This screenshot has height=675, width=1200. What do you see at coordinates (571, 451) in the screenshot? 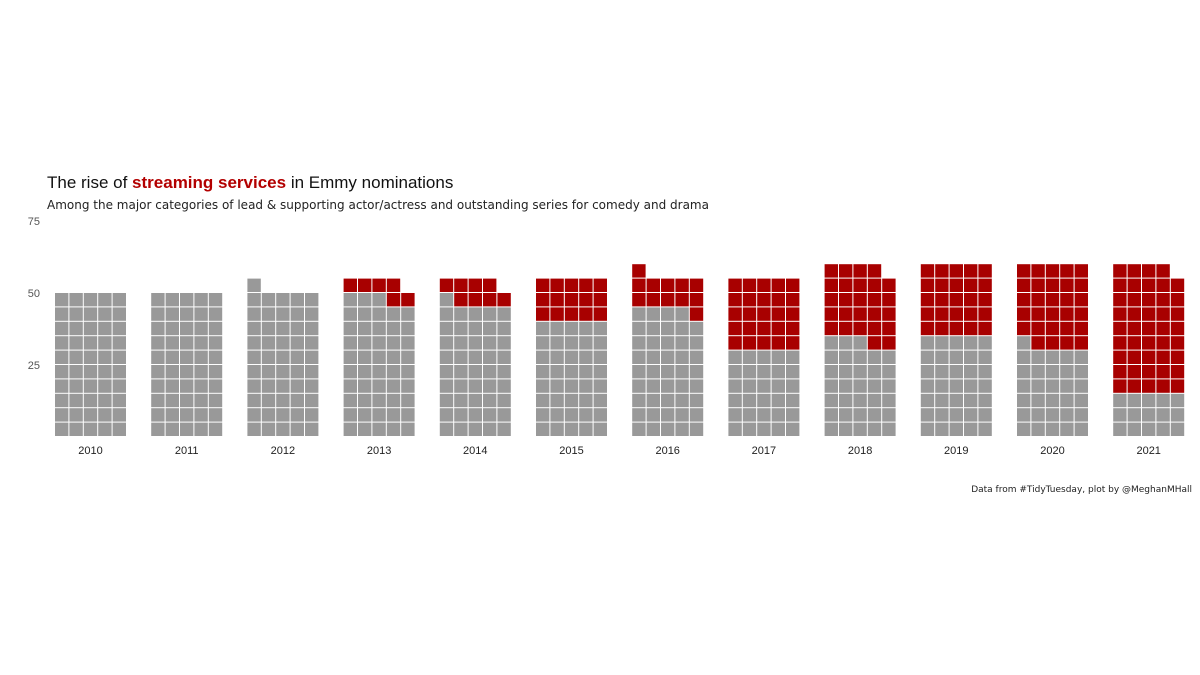
I see `x-tick-label: 2015` at bounding box center [571, 451].